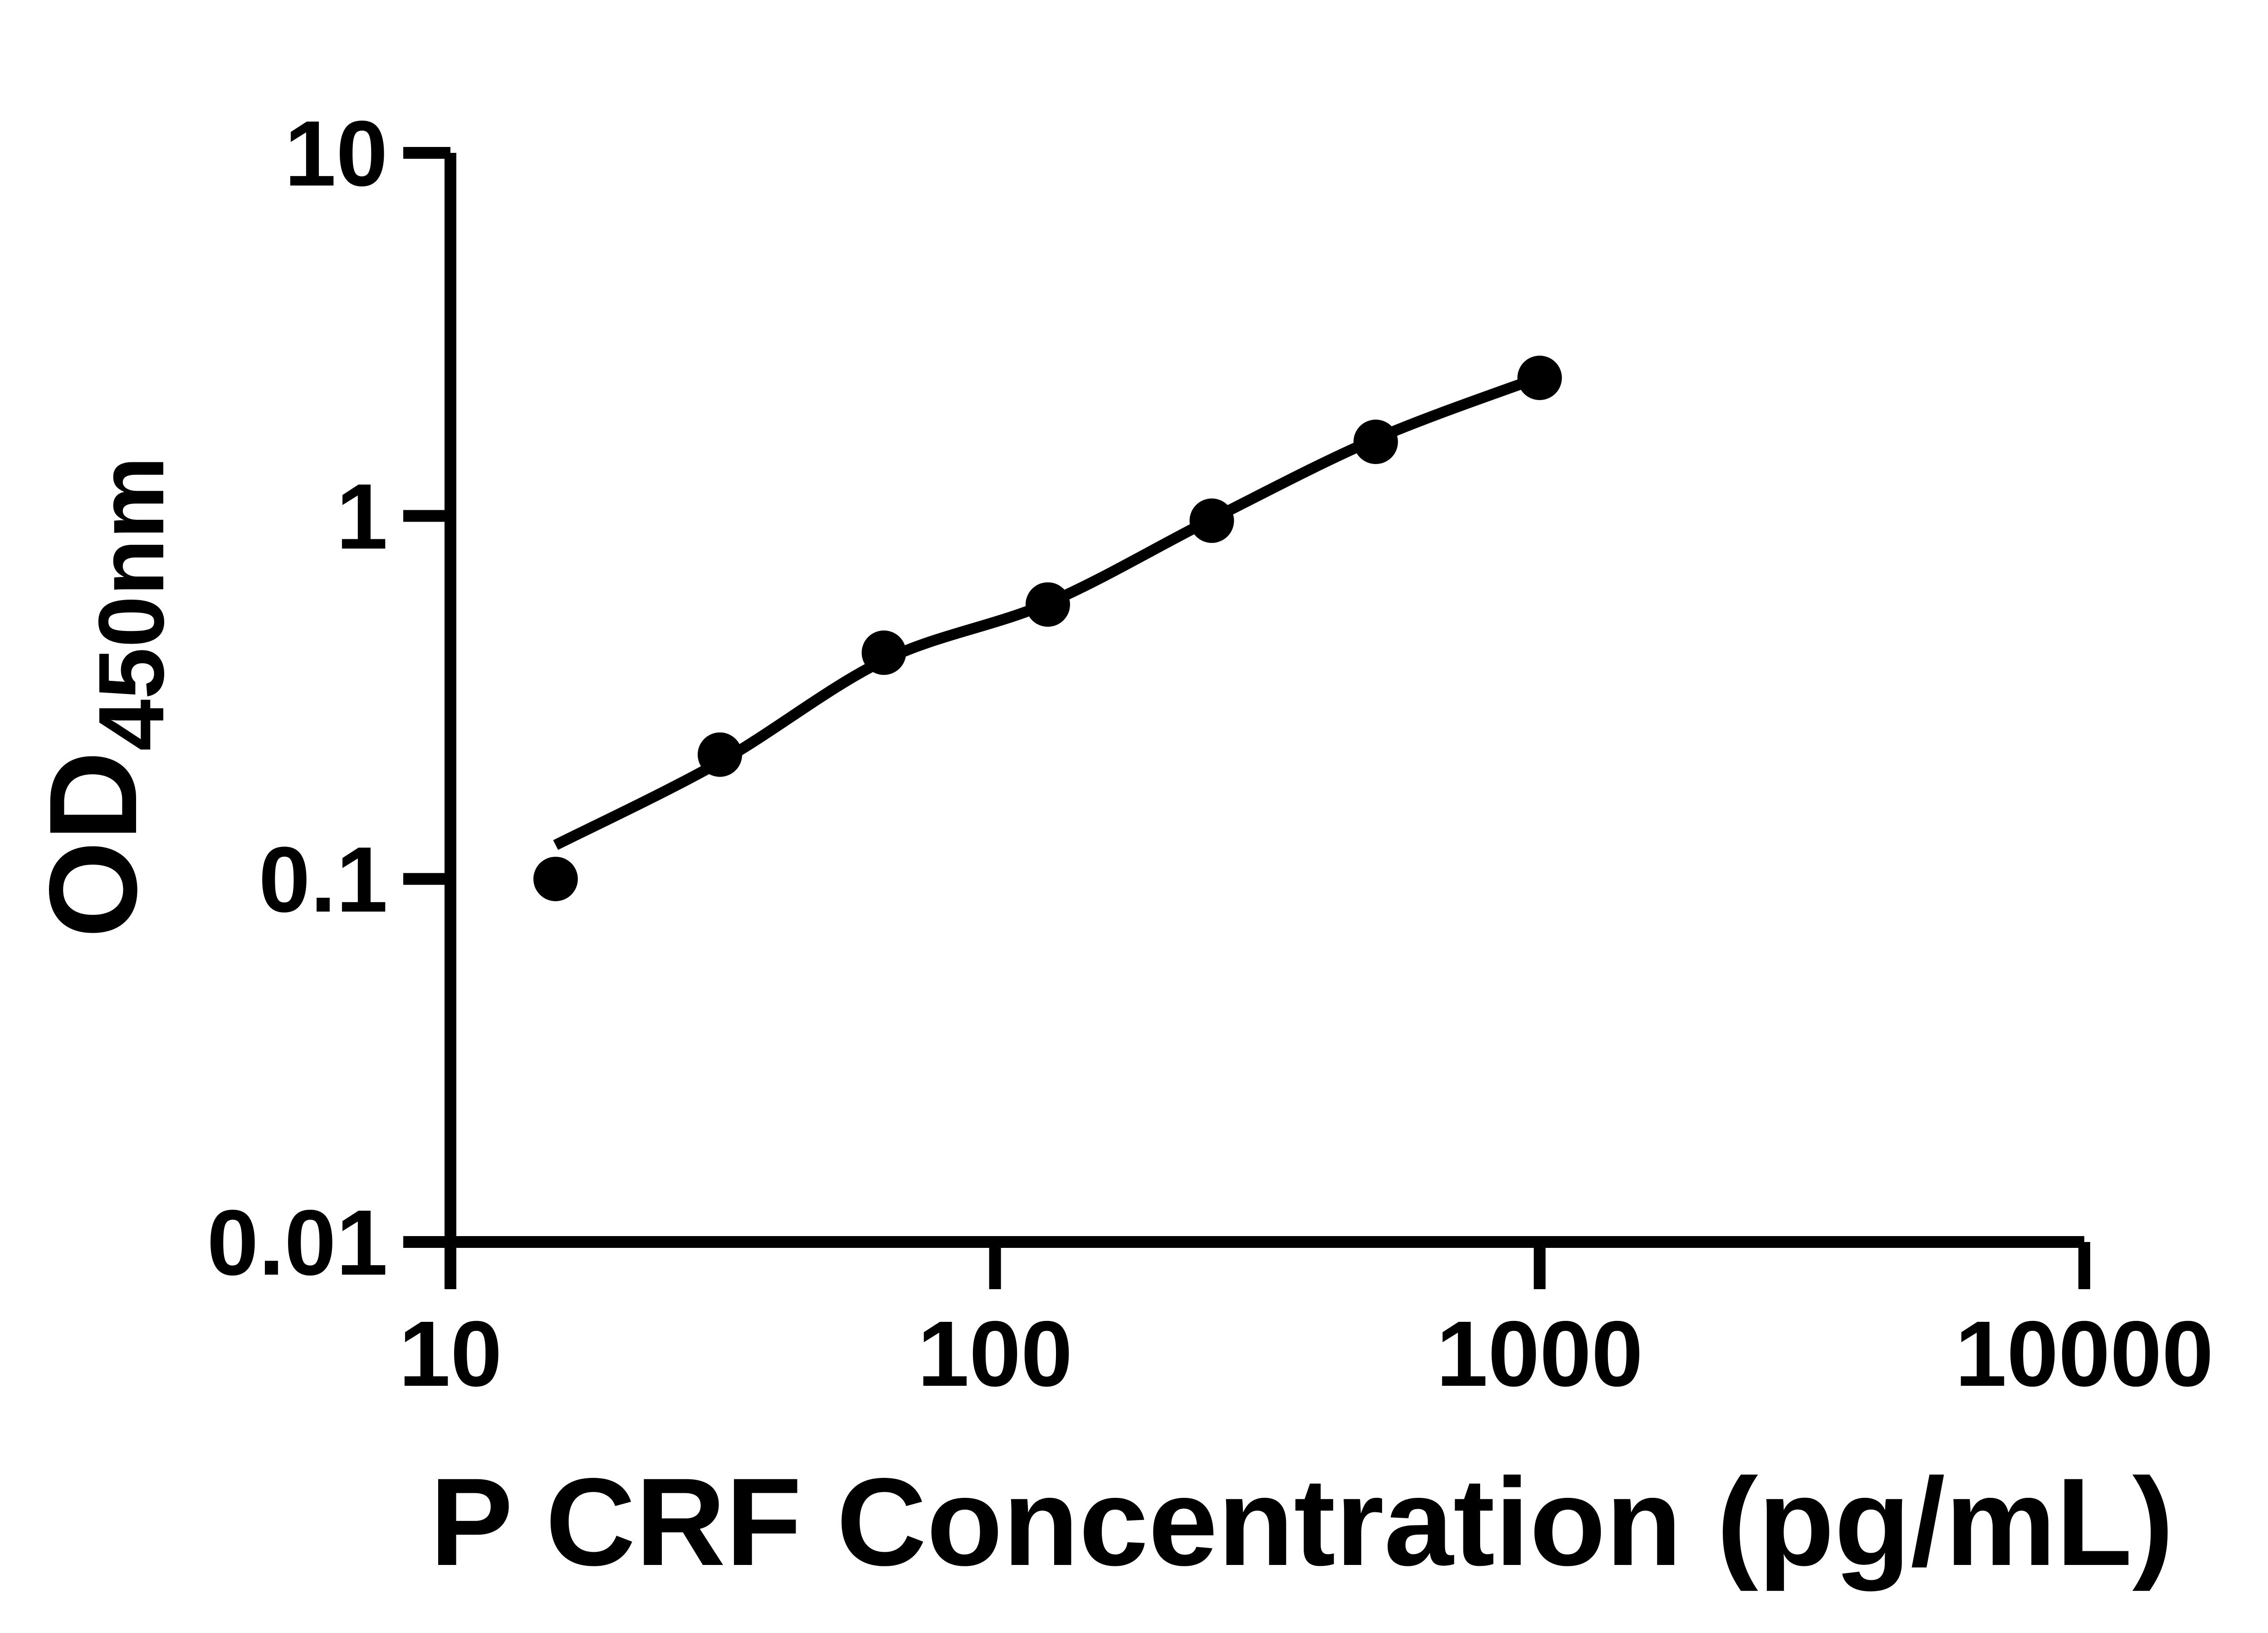 The width and height of the screenshot is (2268, 1633). Describe the element at coordinates (1540, 1354) in the screenshot. I see `x-axis-tick-label: 1000` at that location.